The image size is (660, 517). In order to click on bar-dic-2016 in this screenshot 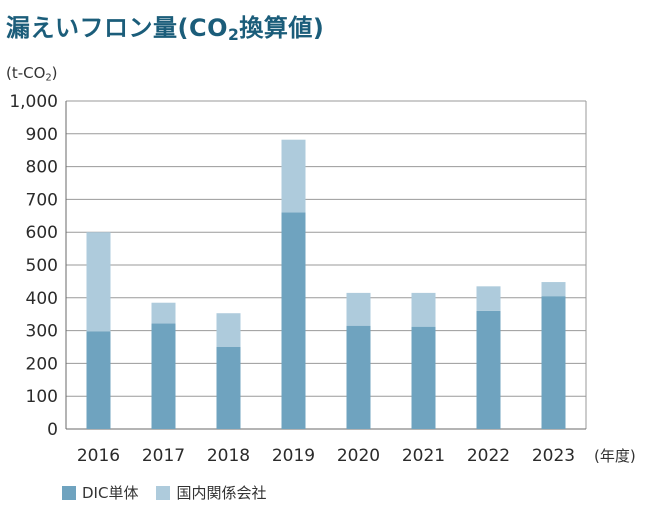, I will do `click(98, 380)`.